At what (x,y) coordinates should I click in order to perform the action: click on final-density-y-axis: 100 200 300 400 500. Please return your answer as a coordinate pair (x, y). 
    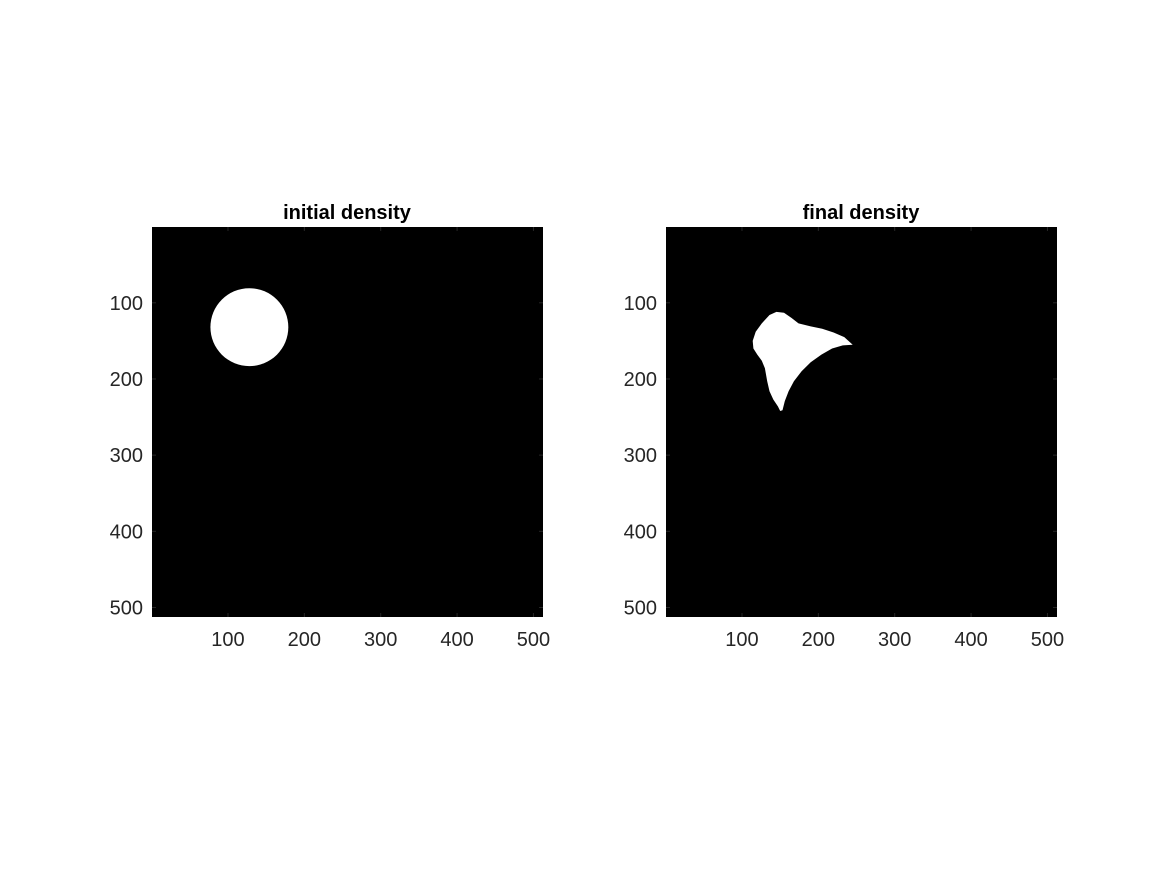
    Looking at the image, I should click on (840, 456).